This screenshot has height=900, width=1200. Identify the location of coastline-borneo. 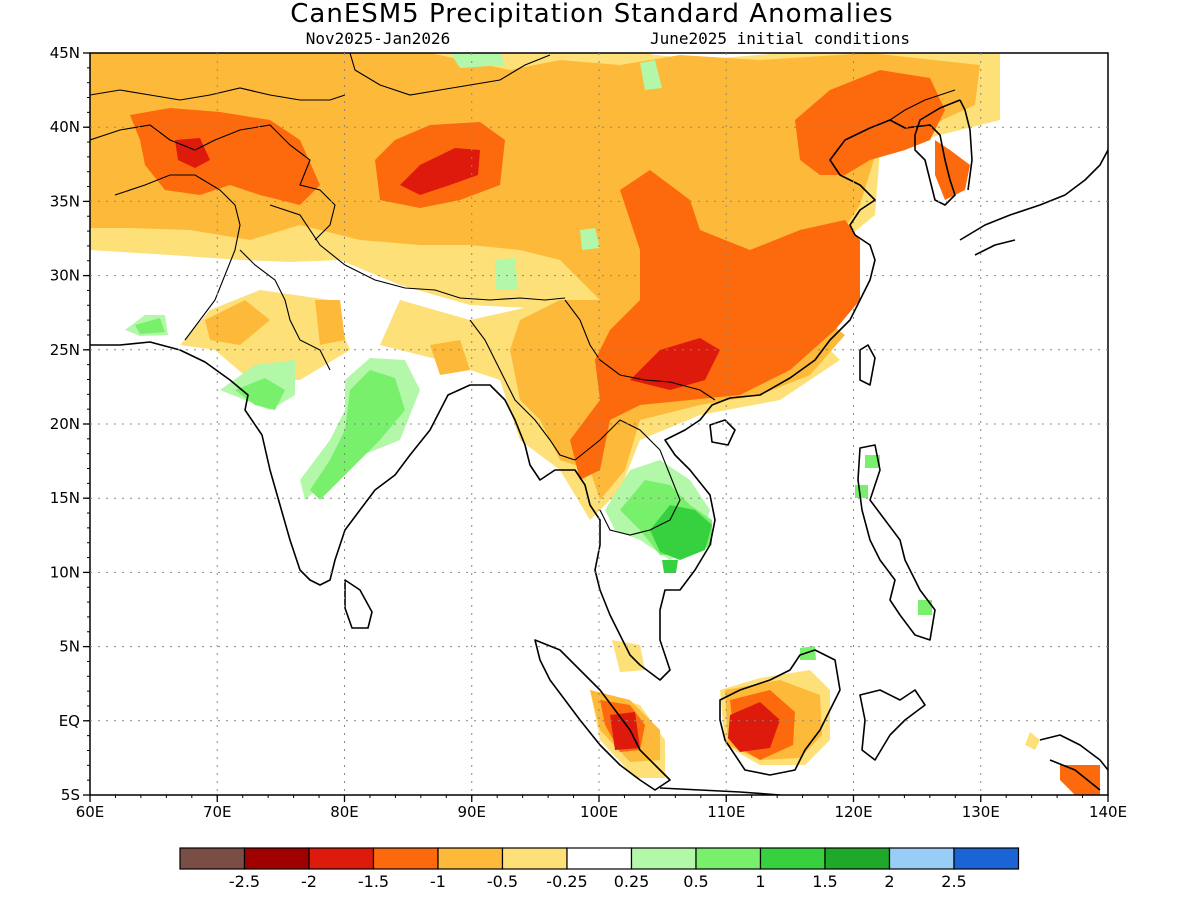
(780, 712).